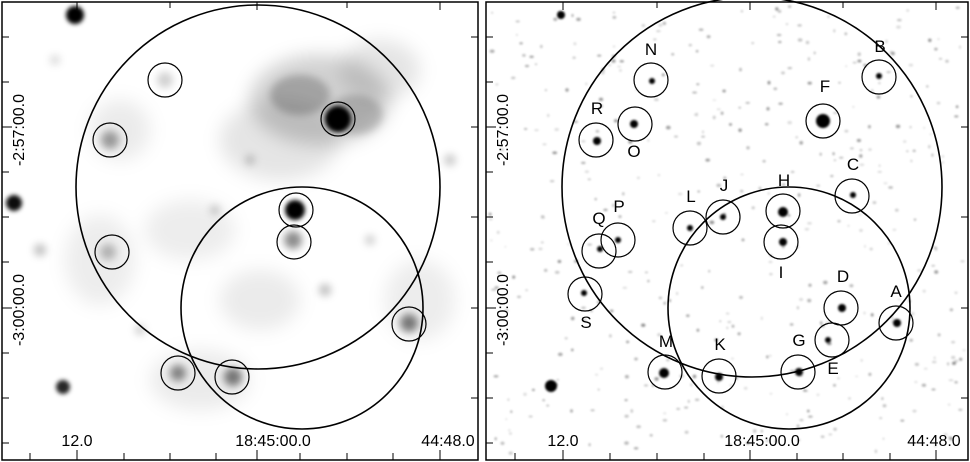  Describe the element at coordinates (273, 441) in the screenshot. I see `left-ra-label-2: 18:45:00.0` at that location.